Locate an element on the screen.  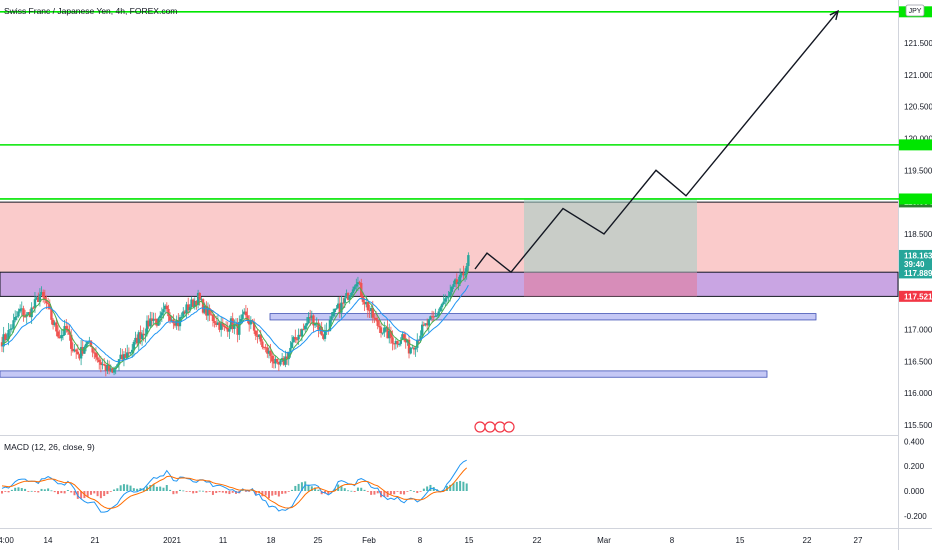
currency-badge is located at coordinates (915, 10).